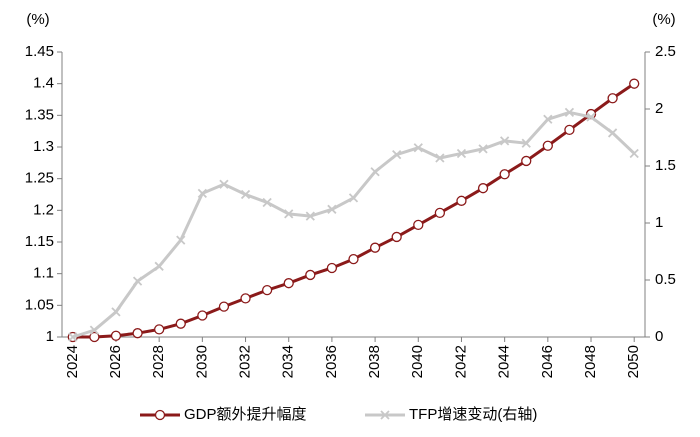  I want to click on y-tick-label: 1.45, so click(39, 51).